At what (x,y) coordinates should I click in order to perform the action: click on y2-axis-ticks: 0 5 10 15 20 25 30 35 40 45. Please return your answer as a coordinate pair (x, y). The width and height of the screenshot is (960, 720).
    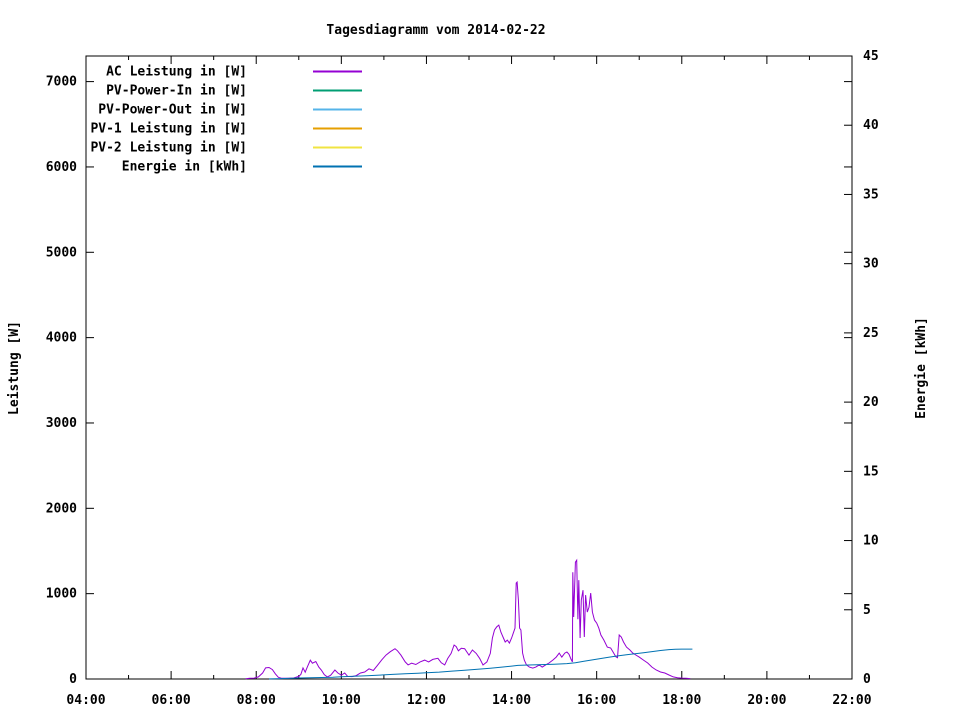
    Looking at the image, I should click on (861, 368).